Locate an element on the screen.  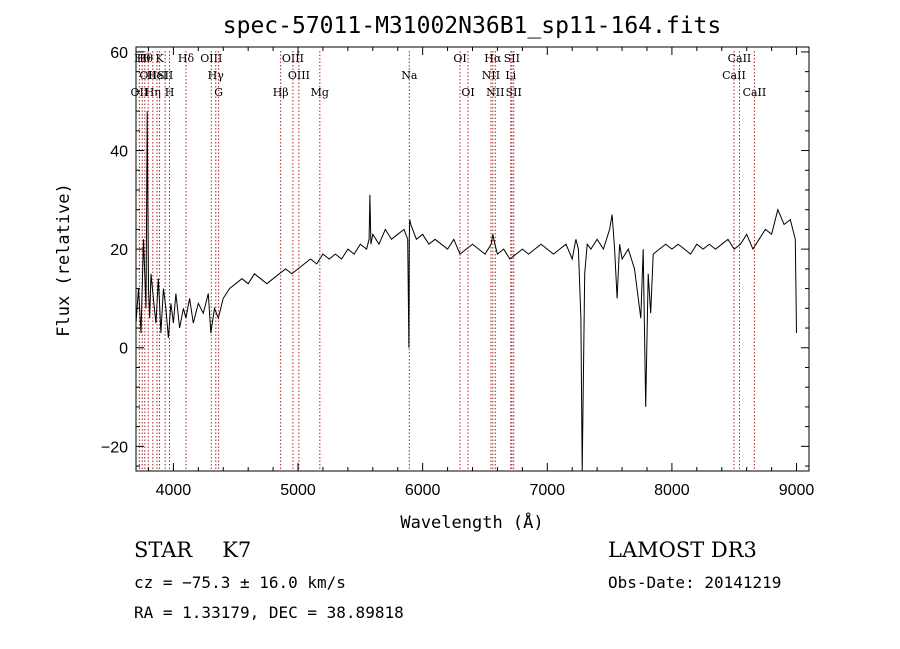
y-tick-label: 60 is located at coordinates (119, 53).